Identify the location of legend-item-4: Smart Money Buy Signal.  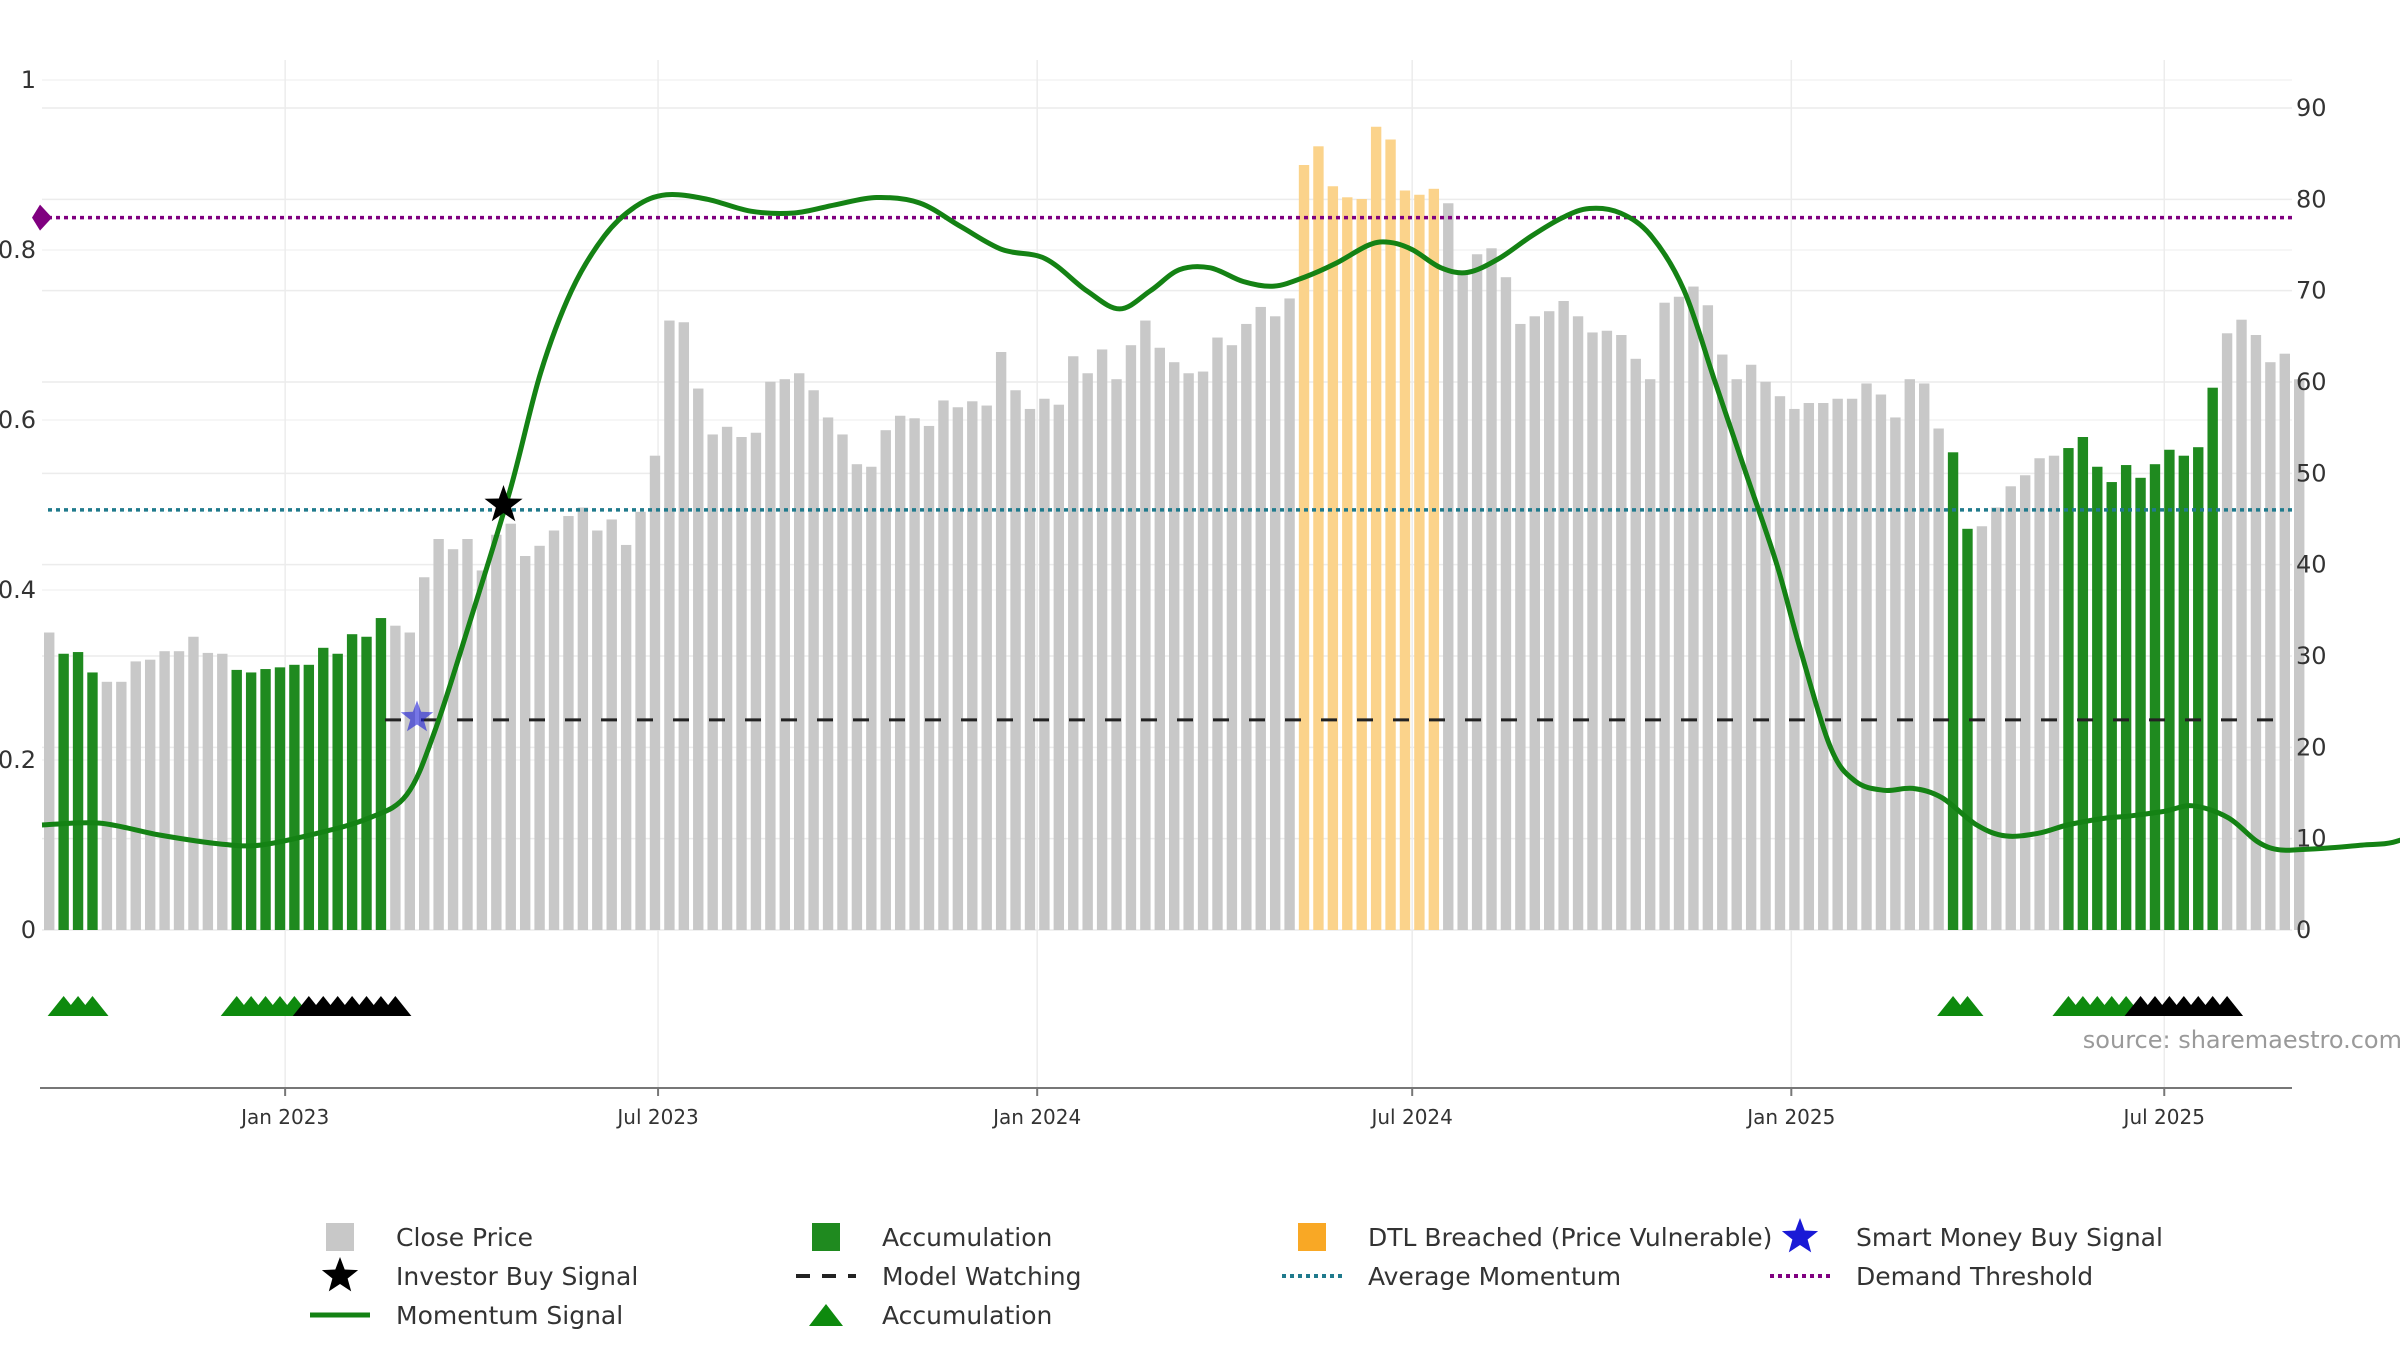
(1972, 1235).